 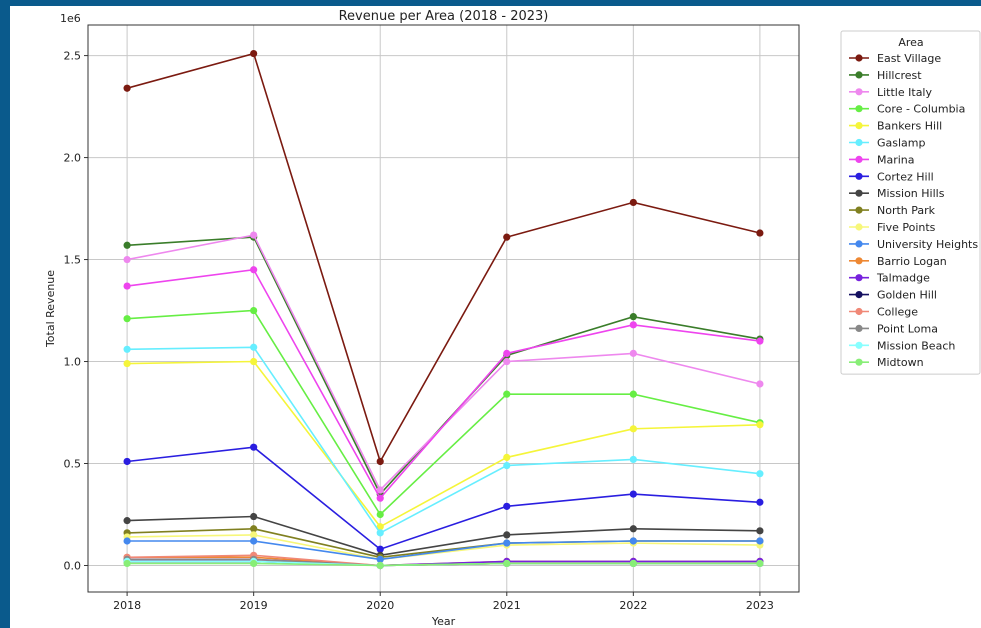 I want to click on y-axis-label: Total Revenue, so click(x=50, y=309).